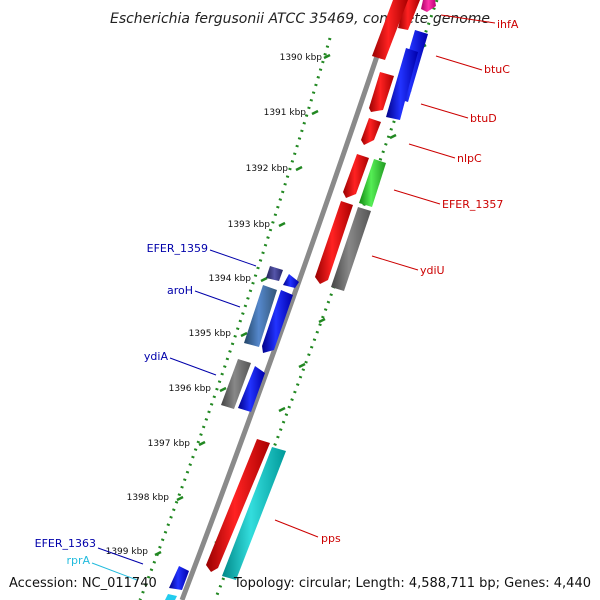 The height and width of the screenshot is (600, 600). What do you see at coordinates (169, 444) in the screenshot?
I see `tick-label: 1397 kbp` at bounding box center [169, 444].